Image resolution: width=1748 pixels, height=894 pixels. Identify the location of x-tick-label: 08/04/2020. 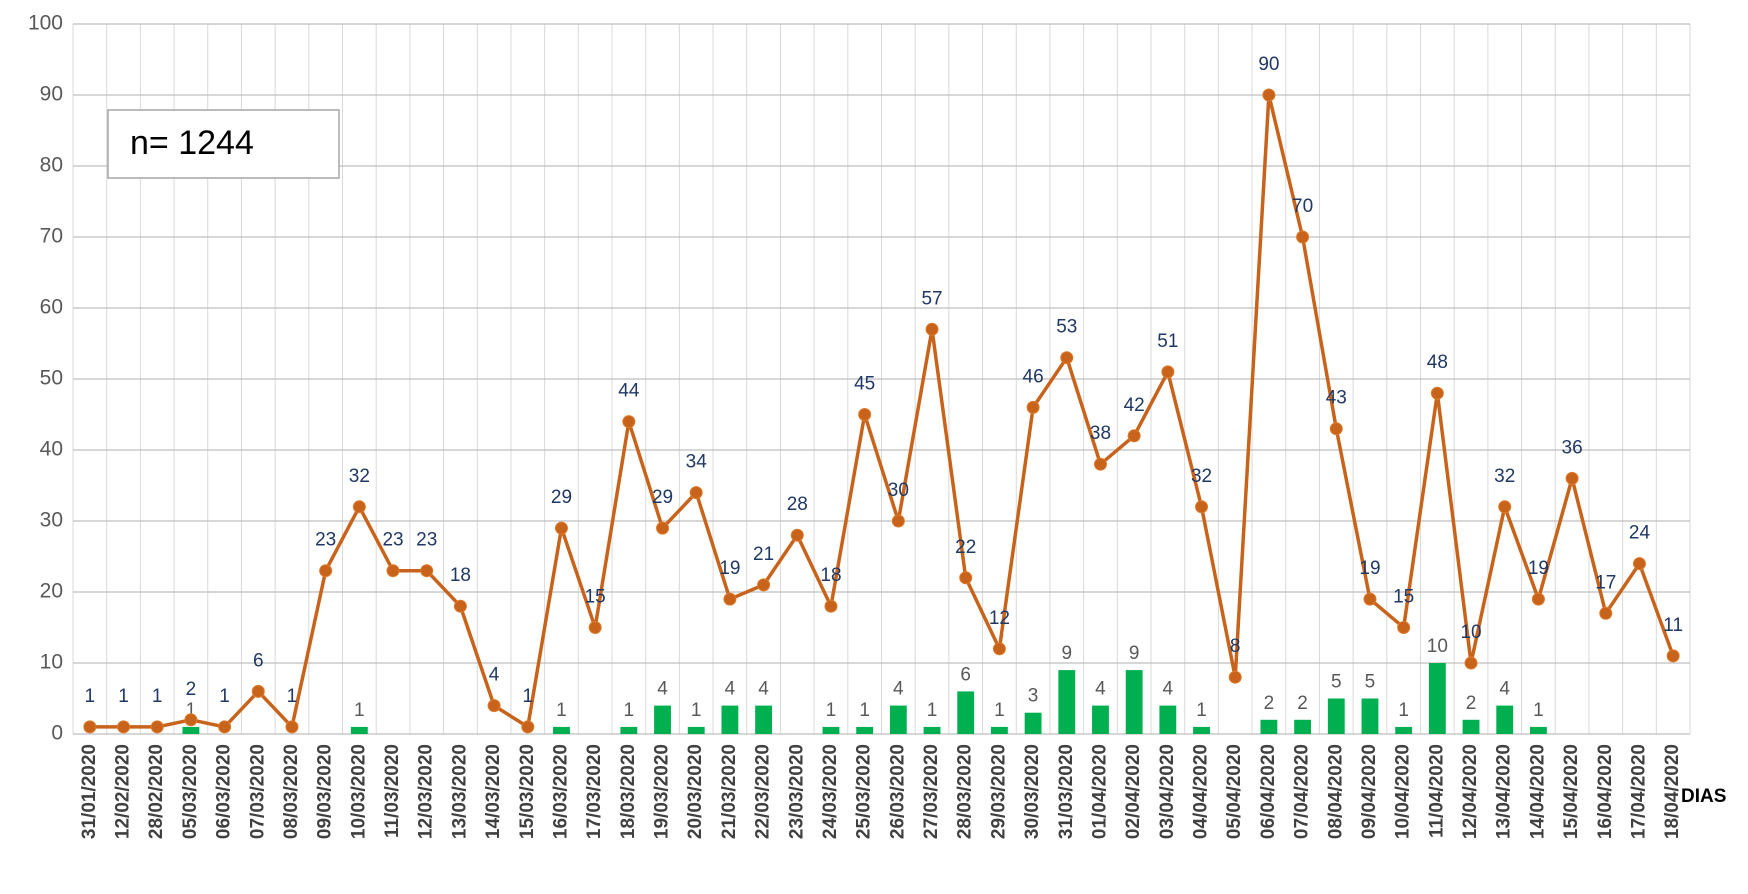
(1335, 791).